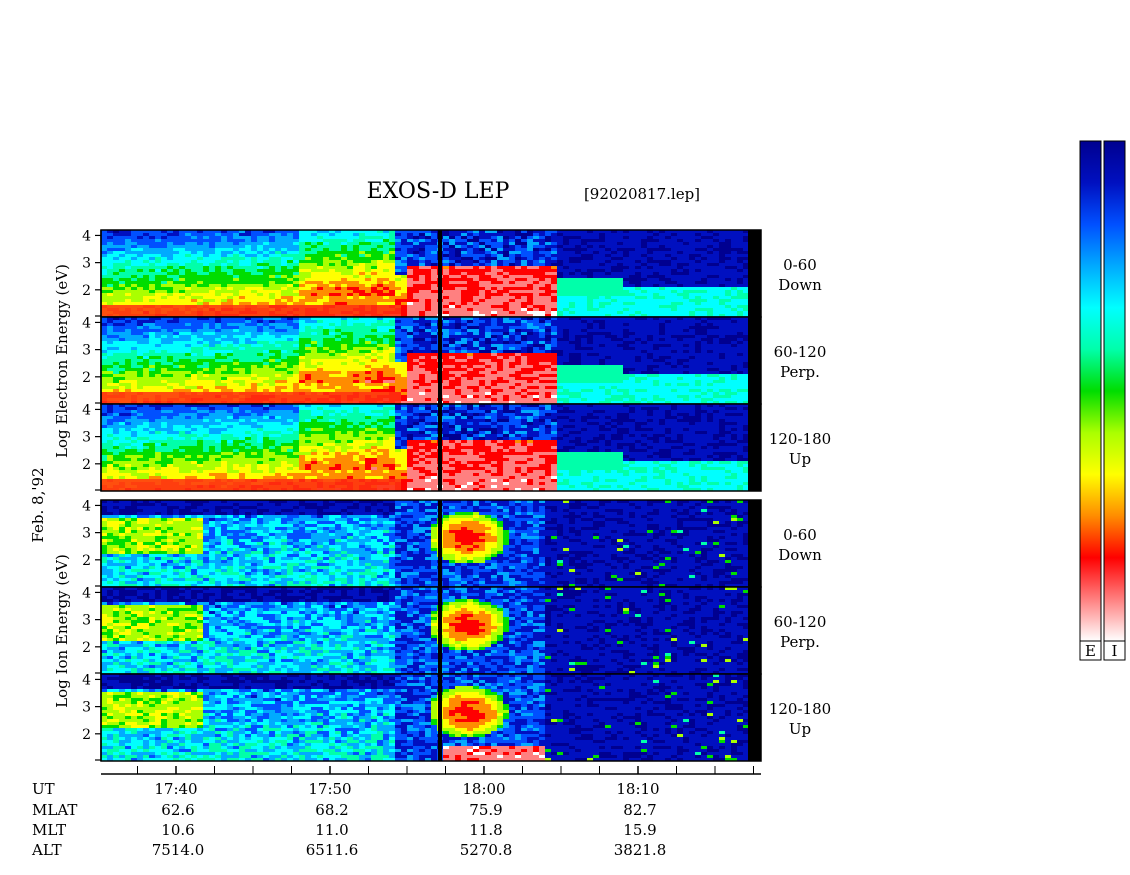 This screenshot has height=875, width=1130. Describe the element at coordinates (637, 789) in the screenshot. I see `x-tick-label: 18:10` at that location.